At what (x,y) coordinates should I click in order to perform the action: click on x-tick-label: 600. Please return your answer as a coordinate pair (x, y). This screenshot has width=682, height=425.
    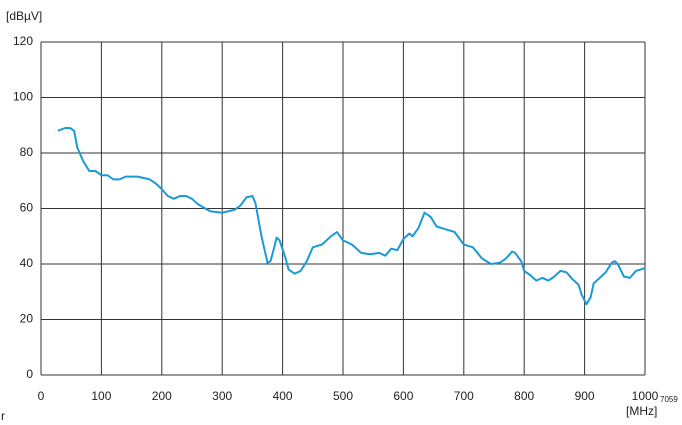
    Looking at the image, I should click on (403, 396).